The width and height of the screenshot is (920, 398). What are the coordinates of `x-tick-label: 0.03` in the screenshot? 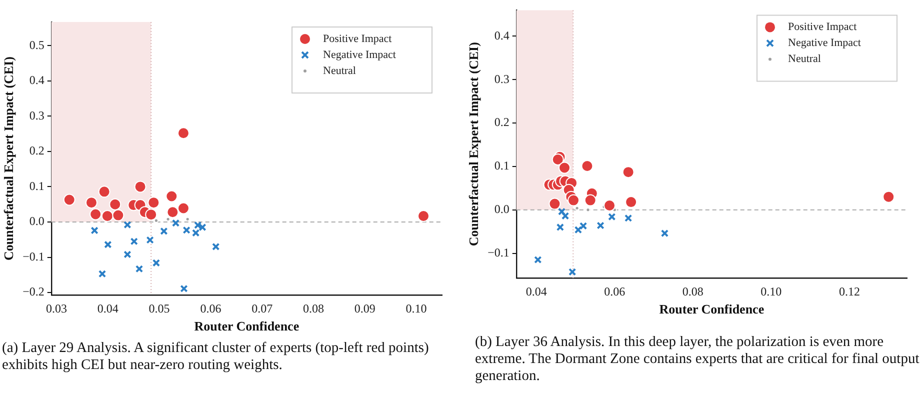 It's located at (57, 308).